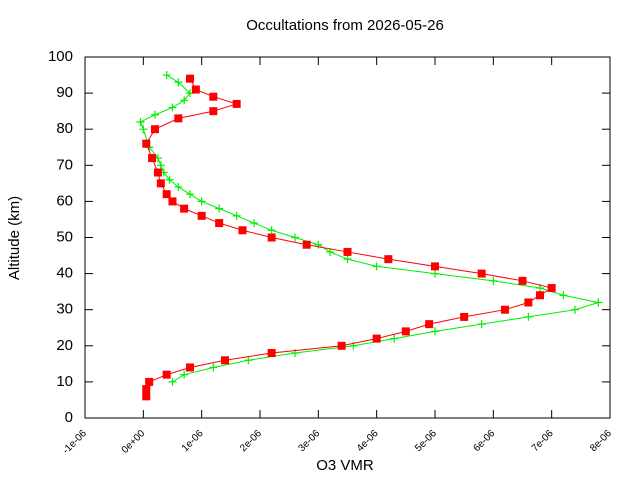 The height and width of the screenshot is (480, 640). I want to click on y-tick-label: 10, so click(64, 381).